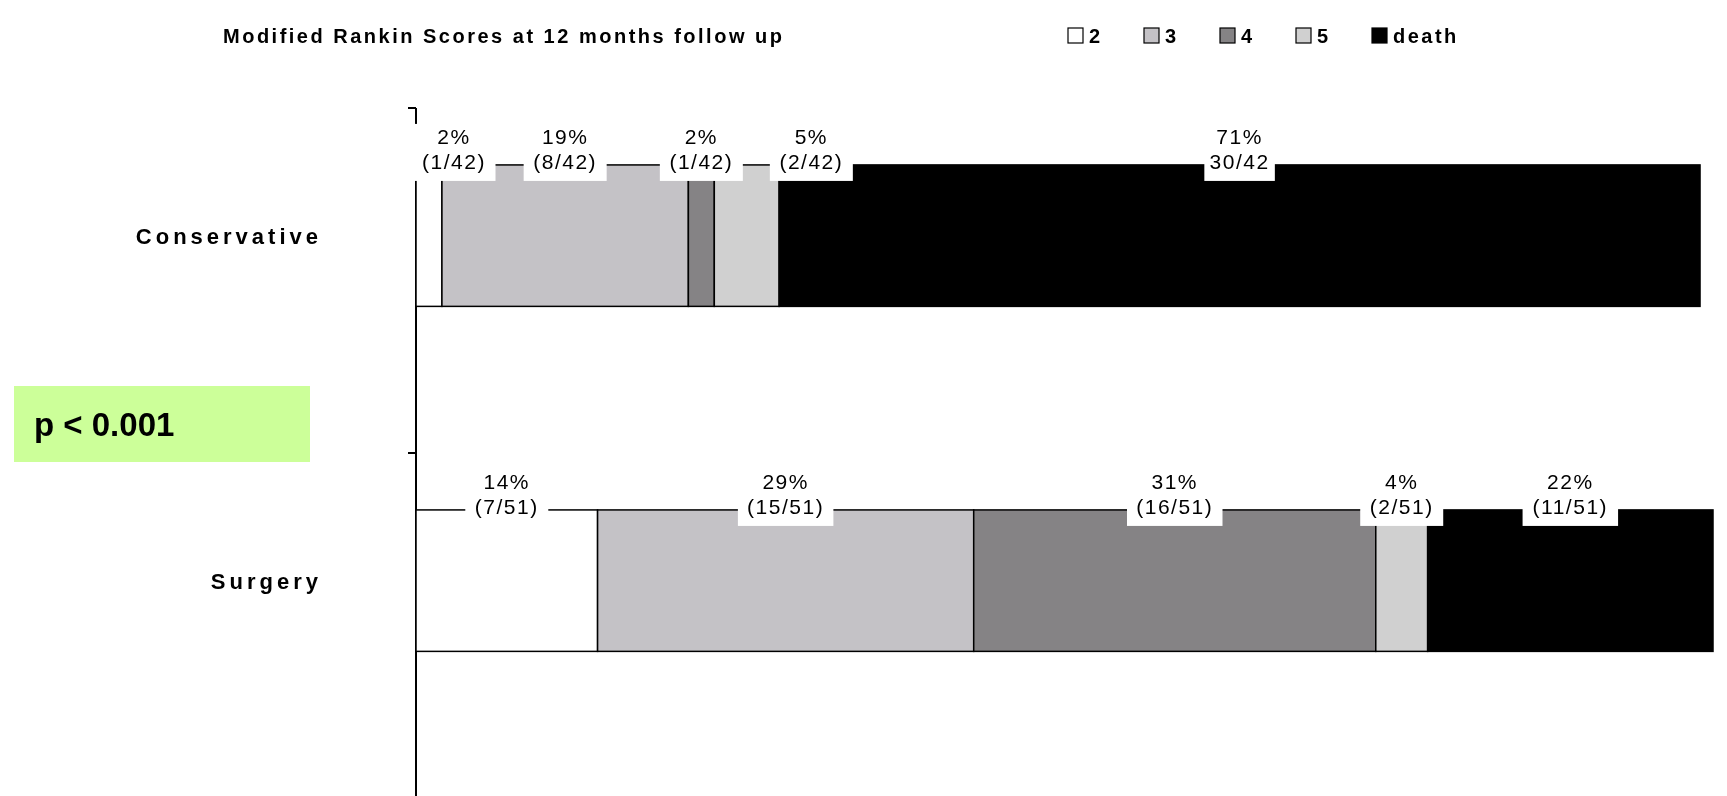 This screenshot has height=796, width=1727. What do you see at coordinates (104, 424) in the screenshot?
I see `text: p < 0.001` at bounding box center [104, 424].